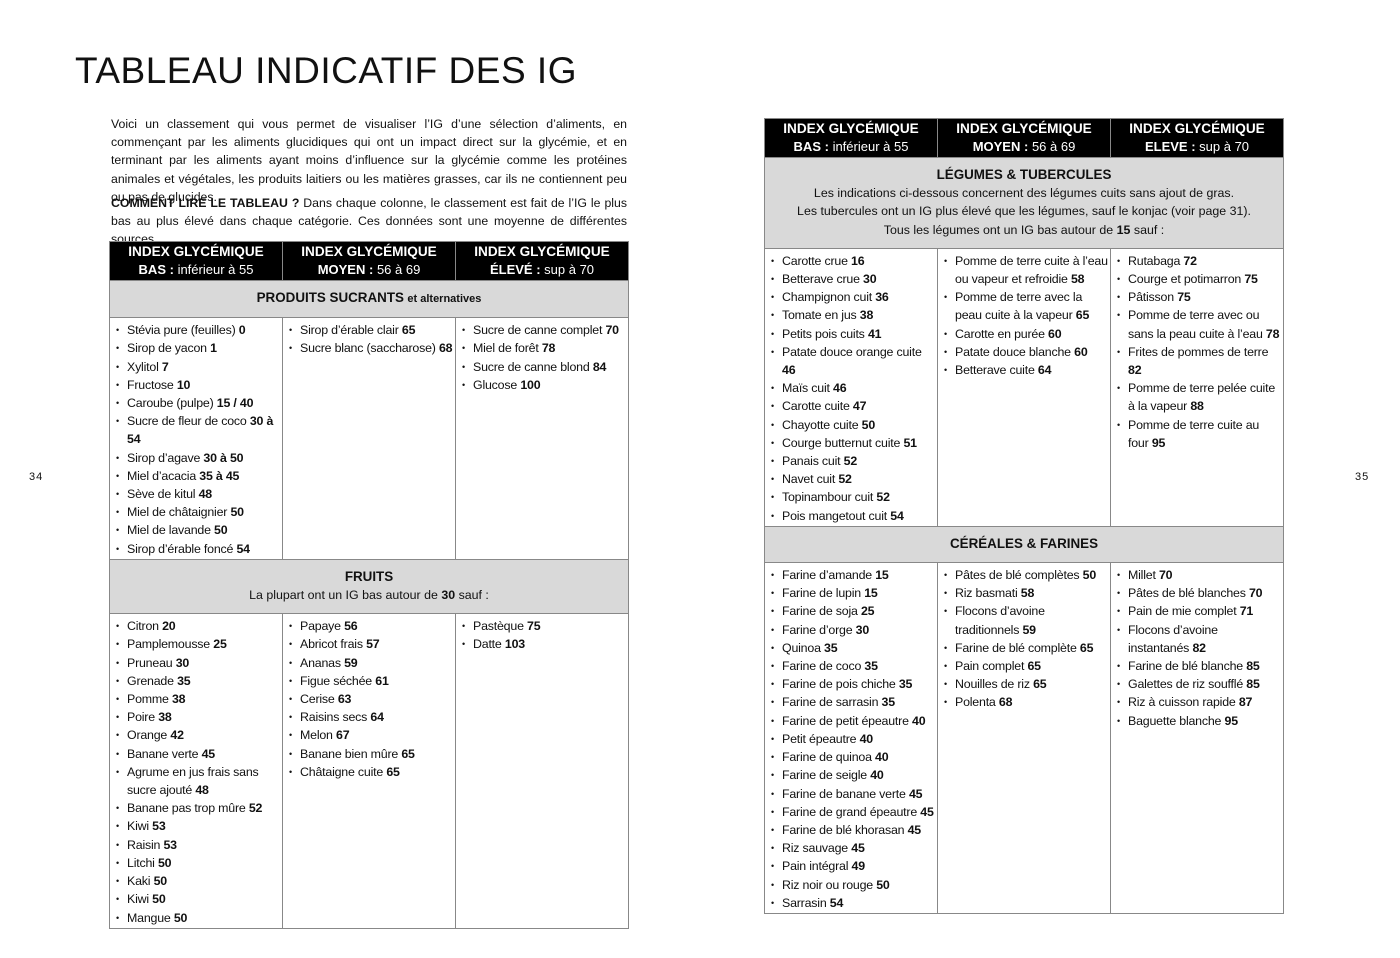 The width and height of the screenshot is (1400, 958). Describe the element at coordinates (827, 757) in the screenshot. I see `food-name: Farine de quinoa` at that location.